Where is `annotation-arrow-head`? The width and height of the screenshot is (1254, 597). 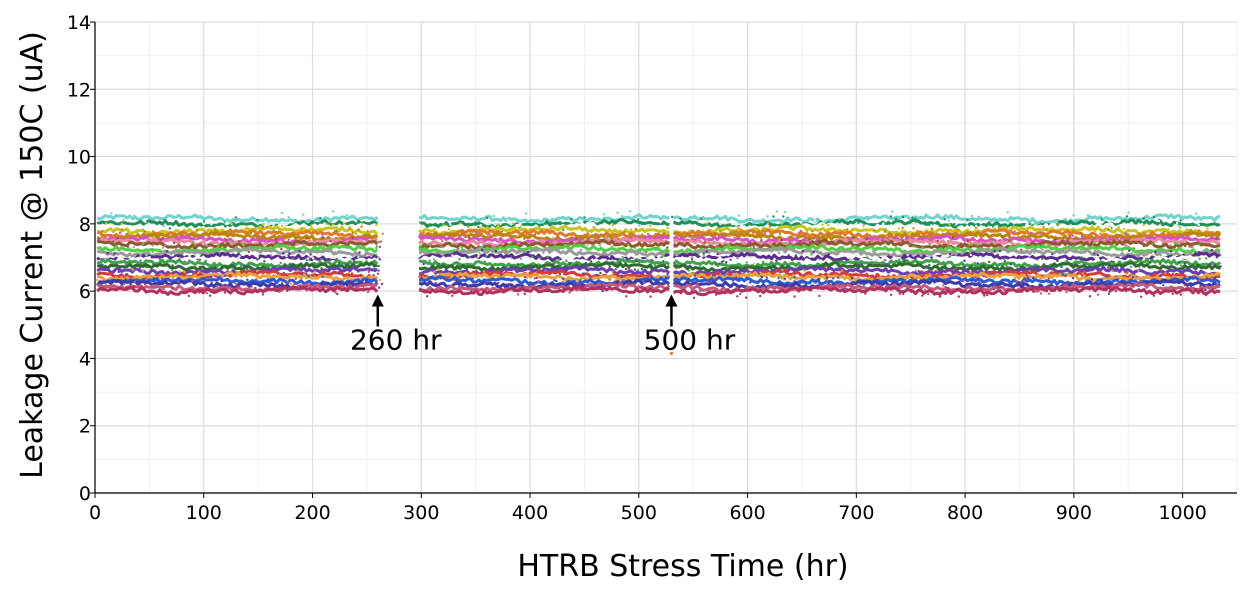
annotation-arrow-head is located at coordinates (671, 300).